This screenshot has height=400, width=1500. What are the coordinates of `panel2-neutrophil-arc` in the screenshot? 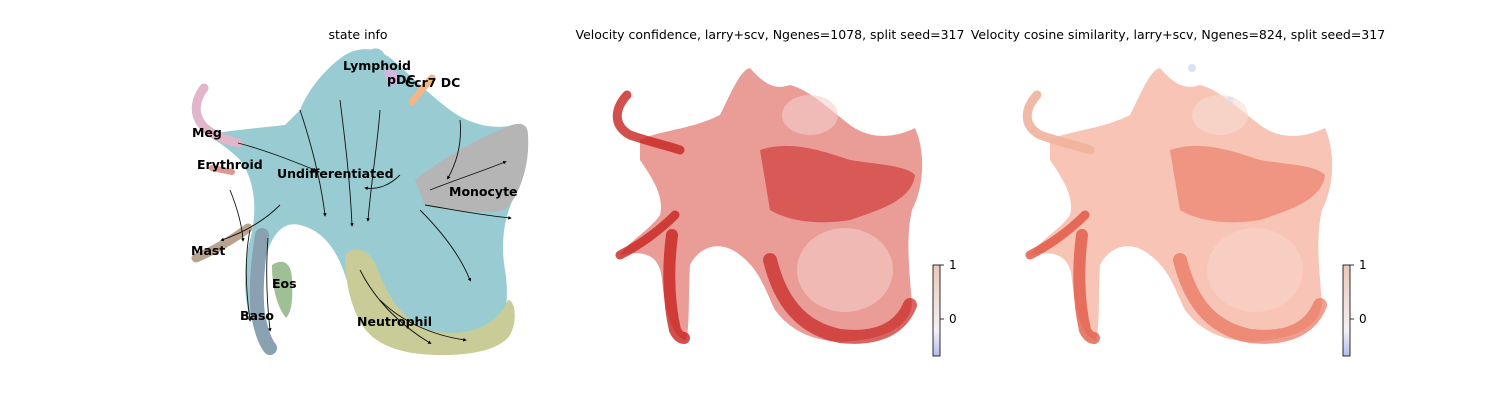 It's located at (840, 298).